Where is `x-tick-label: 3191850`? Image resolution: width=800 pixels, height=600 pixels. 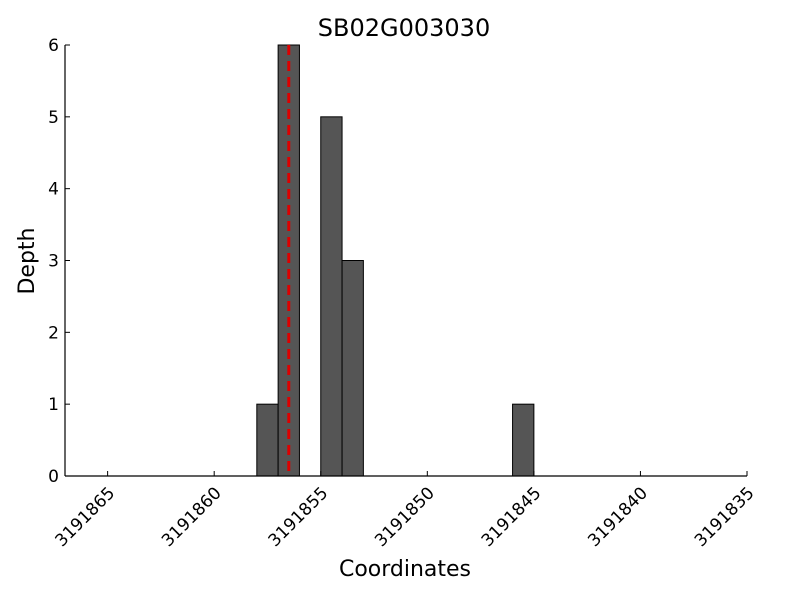 x-tick-label: 3191850 is located at coordinates (405, 517).